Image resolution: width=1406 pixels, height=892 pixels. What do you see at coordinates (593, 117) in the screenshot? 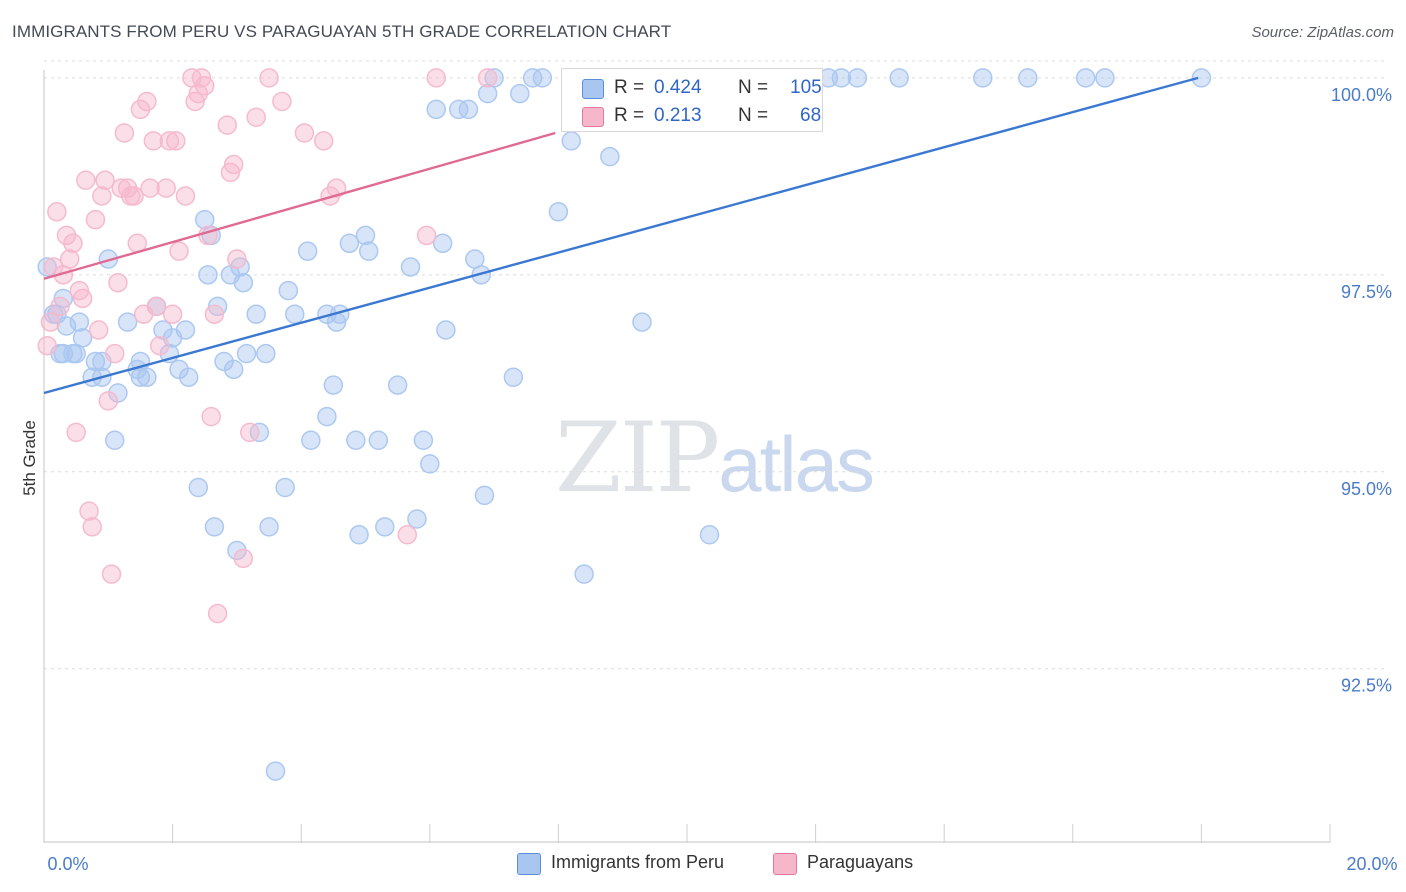
I see `legend-swatch-paraguayans` at bounding box center [593, 117].